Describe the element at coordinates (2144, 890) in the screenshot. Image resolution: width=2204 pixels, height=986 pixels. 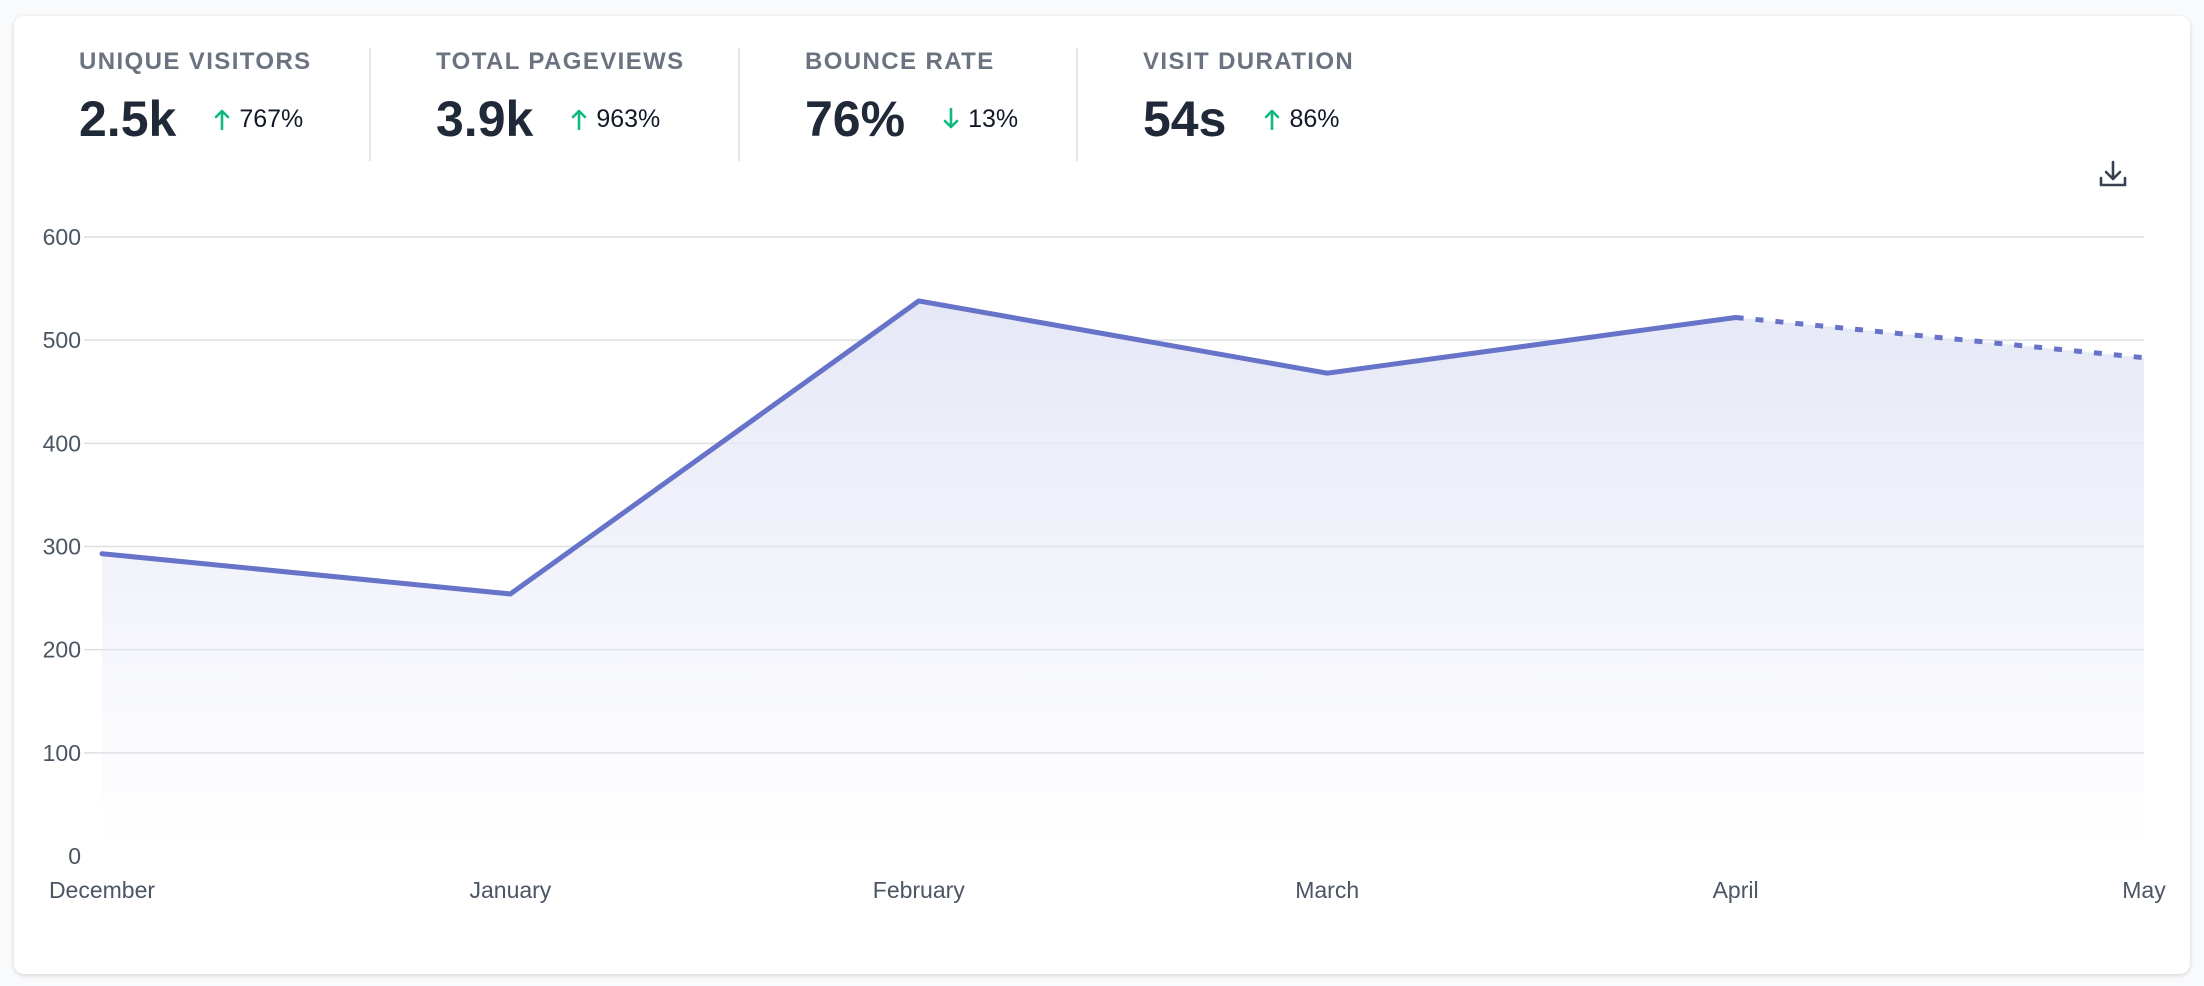
I see `x-tick-label: May` at that location.